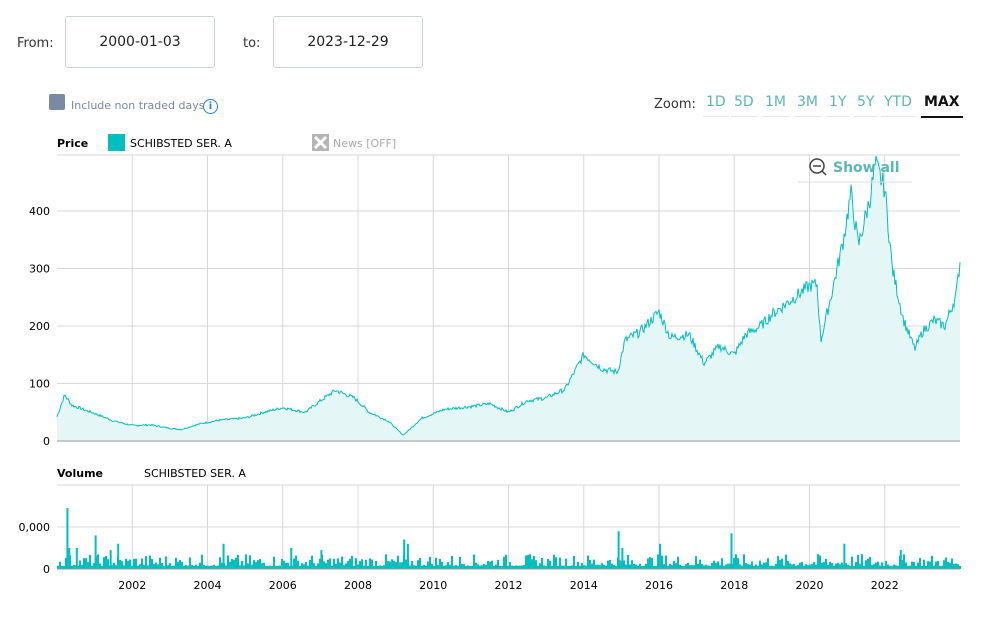 The image size is (1003, 622). I want to click on zoom-1d-button: 1D, so click(716, 105).